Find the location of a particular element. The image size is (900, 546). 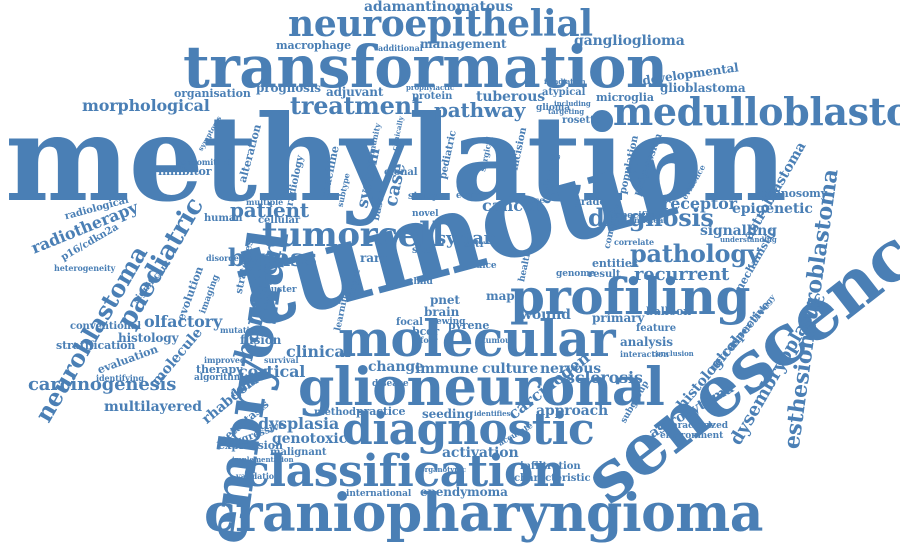

word-tumou: tumou is located at coordinates (496, 340).